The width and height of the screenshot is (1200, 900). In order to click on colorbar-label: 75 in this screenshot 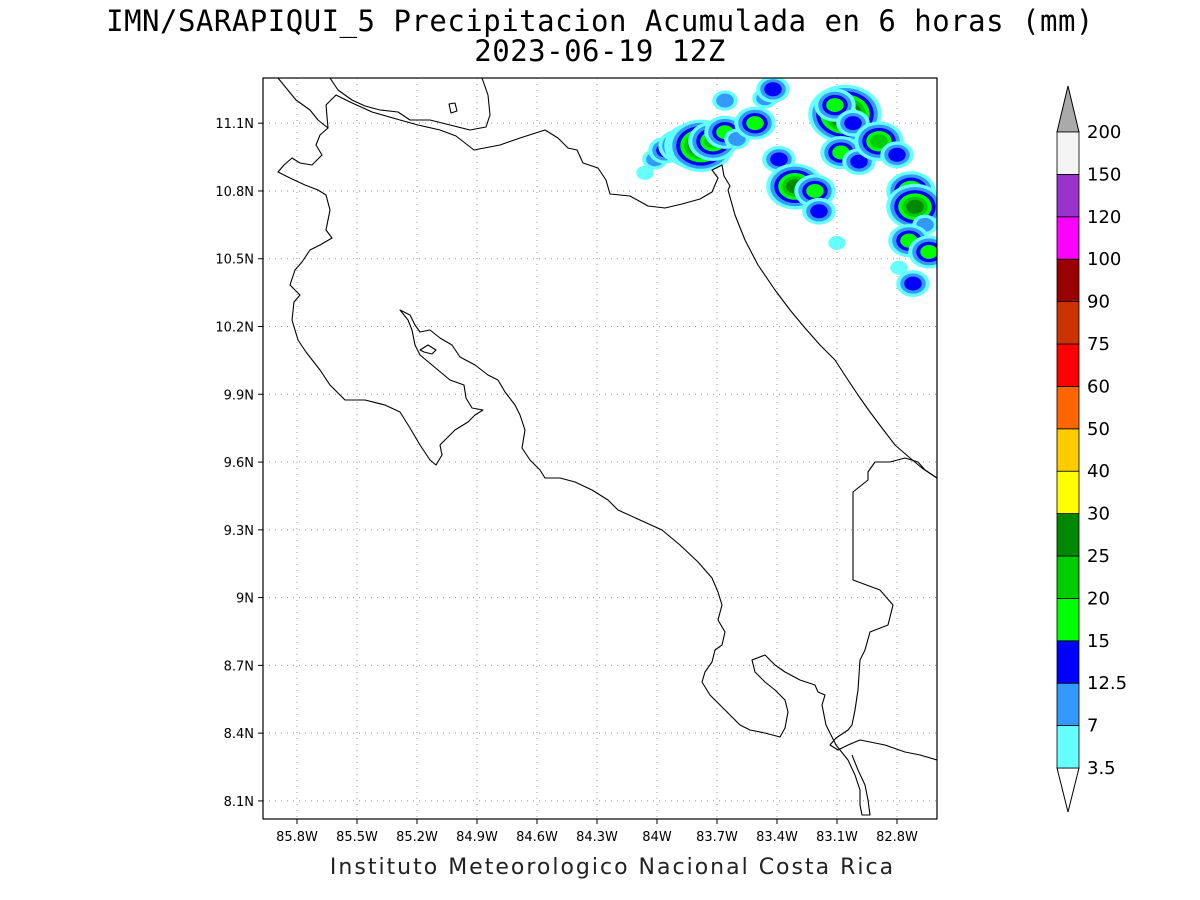, I will do `click(1098, 344)`.